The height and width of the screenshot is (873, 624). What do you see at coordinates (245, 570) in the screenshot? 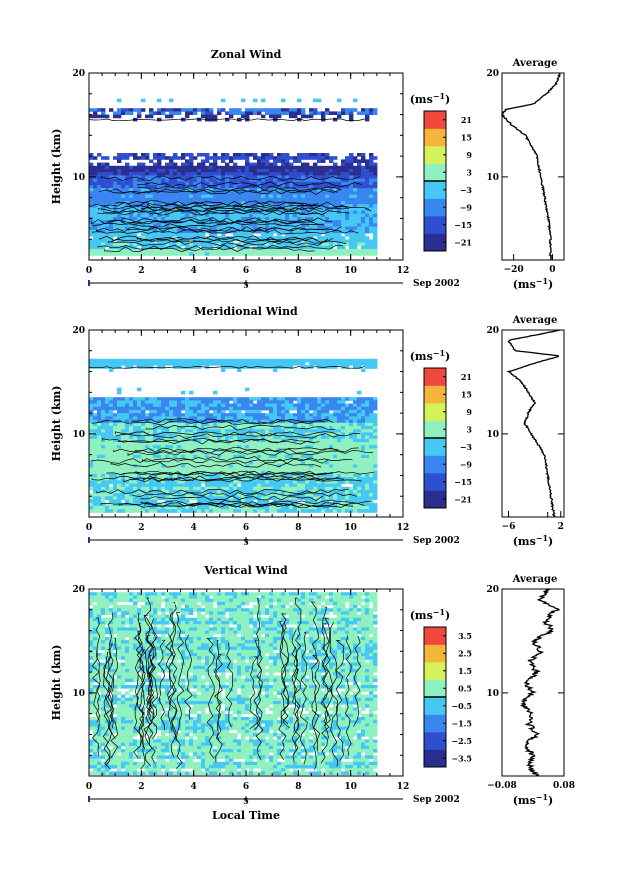
I see `panel-title: Vertical Wind` at bounding box center [245, 570].